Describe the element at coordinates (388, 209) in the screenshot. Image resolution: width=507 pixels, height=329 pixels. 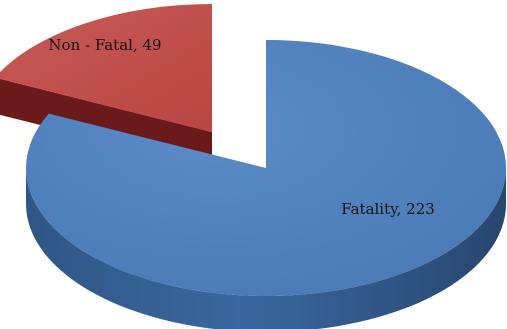
I see `data-label-fatality: Fatality, 223` at that location.